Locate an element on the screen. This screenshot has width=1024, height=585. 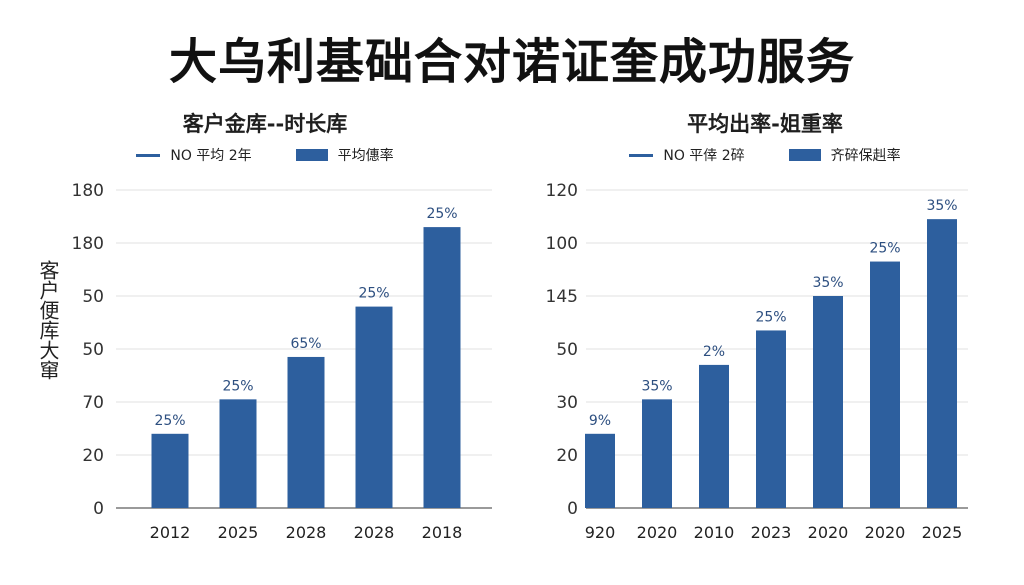
chart-right-legend: NO 平倖 2碎 齐碎保赳率 is located at coordinates (765, 155).